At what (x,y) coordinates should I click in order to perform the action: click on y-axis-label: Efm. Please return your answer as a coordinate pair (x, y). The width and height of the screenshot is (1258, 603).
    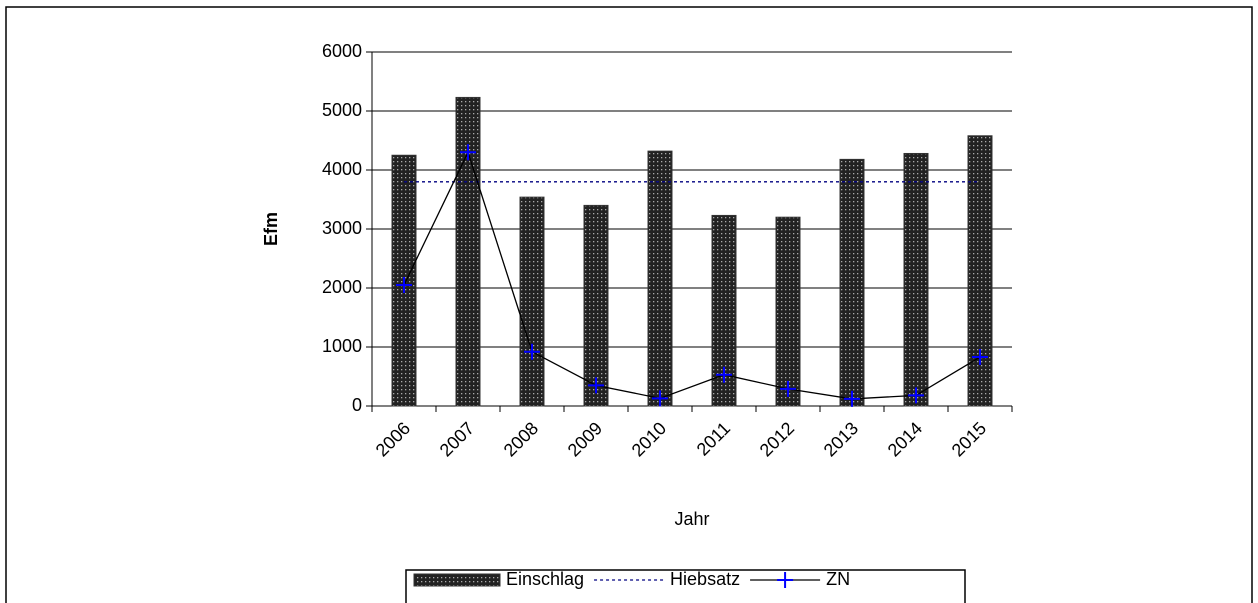
    Looking at the image, I should click on (271, 229).